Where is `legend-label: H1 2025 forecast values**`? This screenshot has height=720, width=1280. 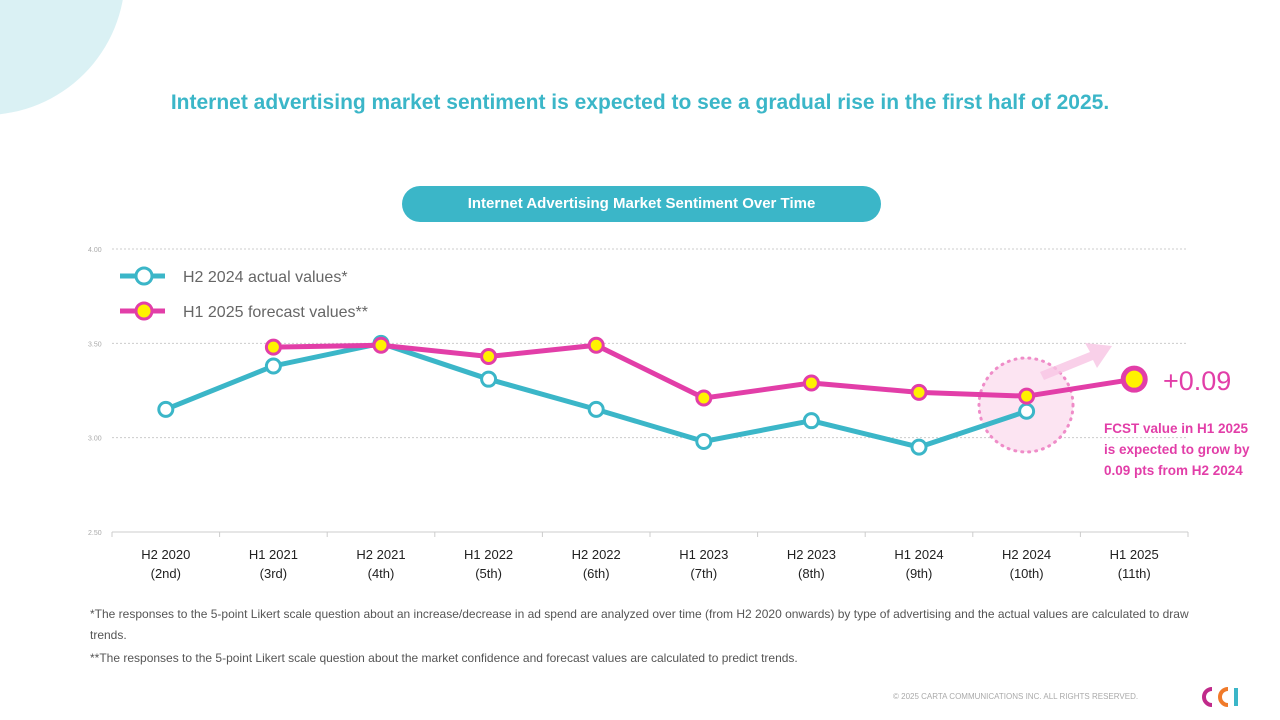 legend-label: H1 2025 forecast values** is located at coordinates (275, 312).